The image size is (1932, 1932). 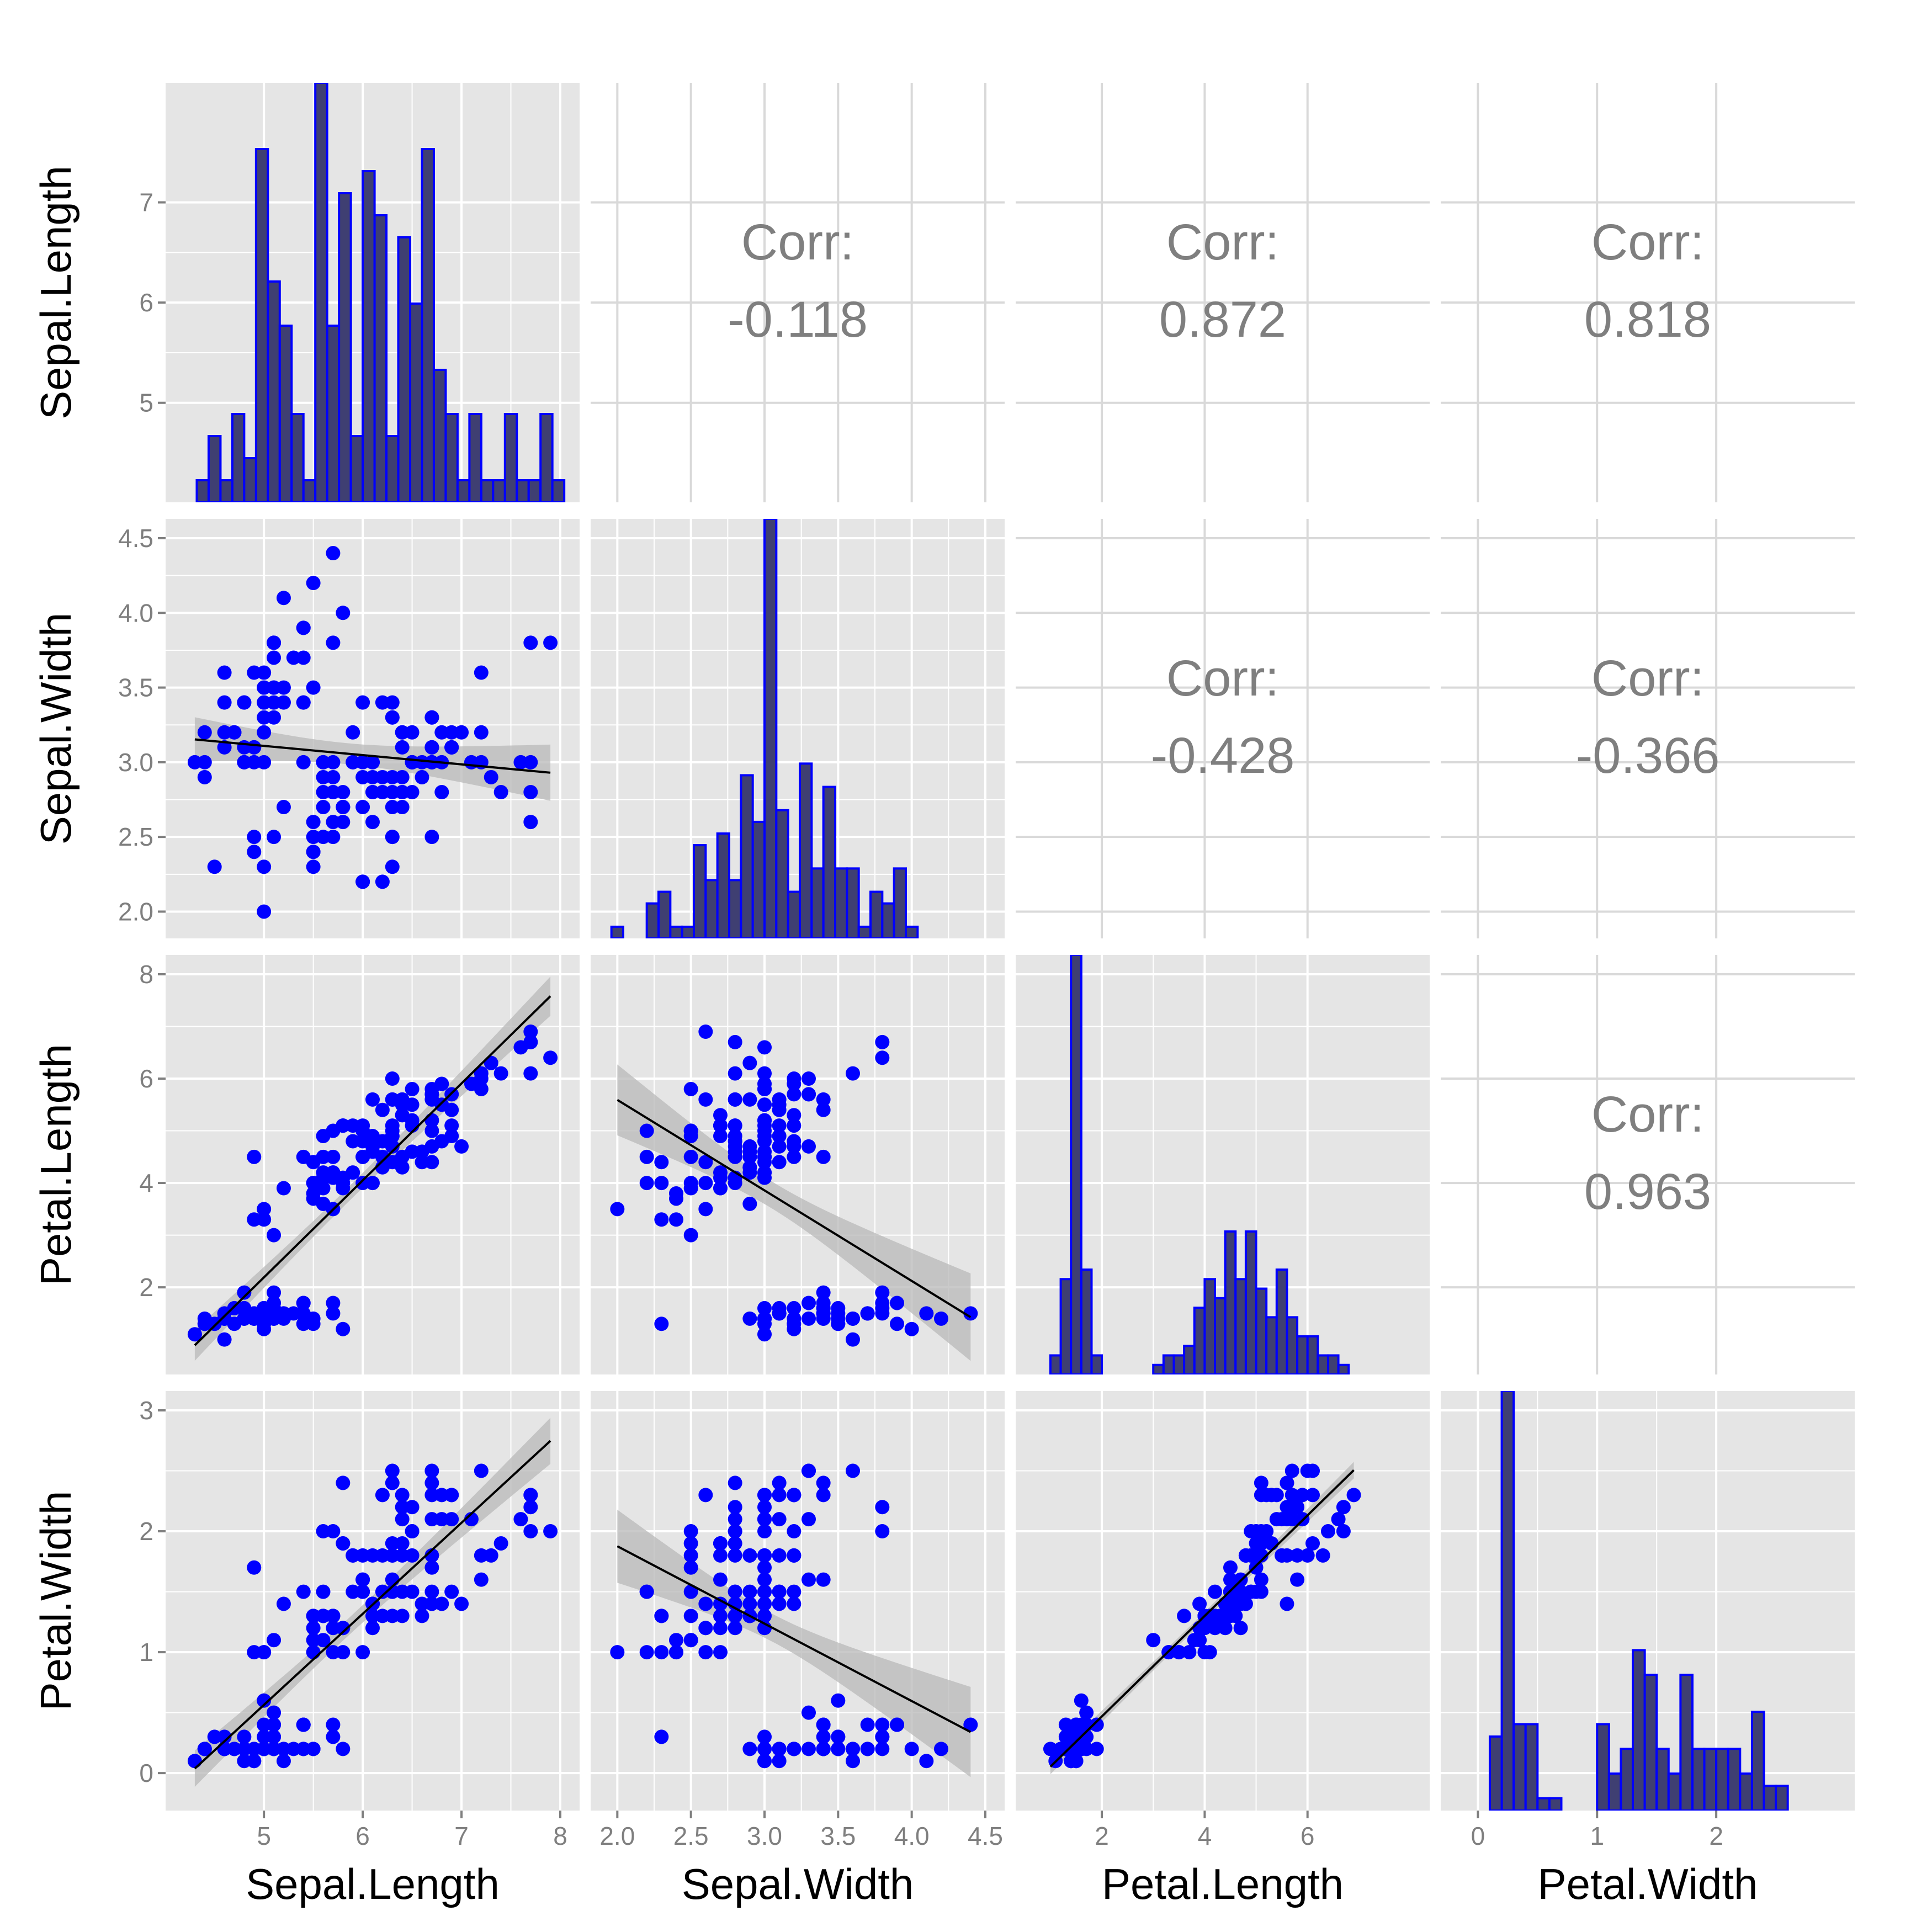 I want to click on x-tick-label: 4.5, so click(x=986, y=1836).